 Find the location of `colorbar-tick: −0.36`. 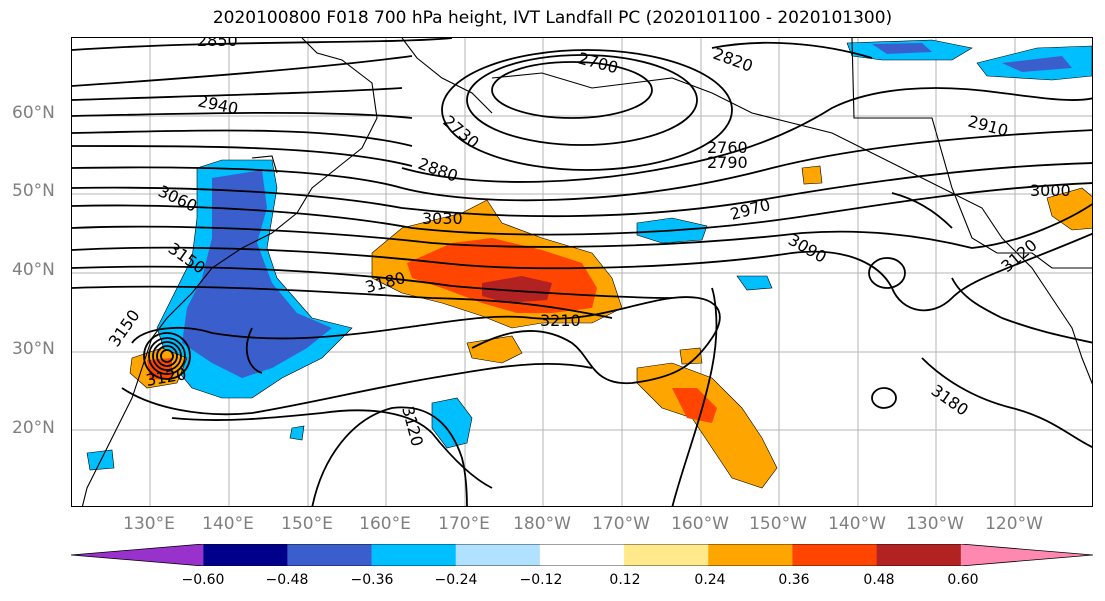

colorbar-tick: −0.36 is located at coordinates (372, 580).